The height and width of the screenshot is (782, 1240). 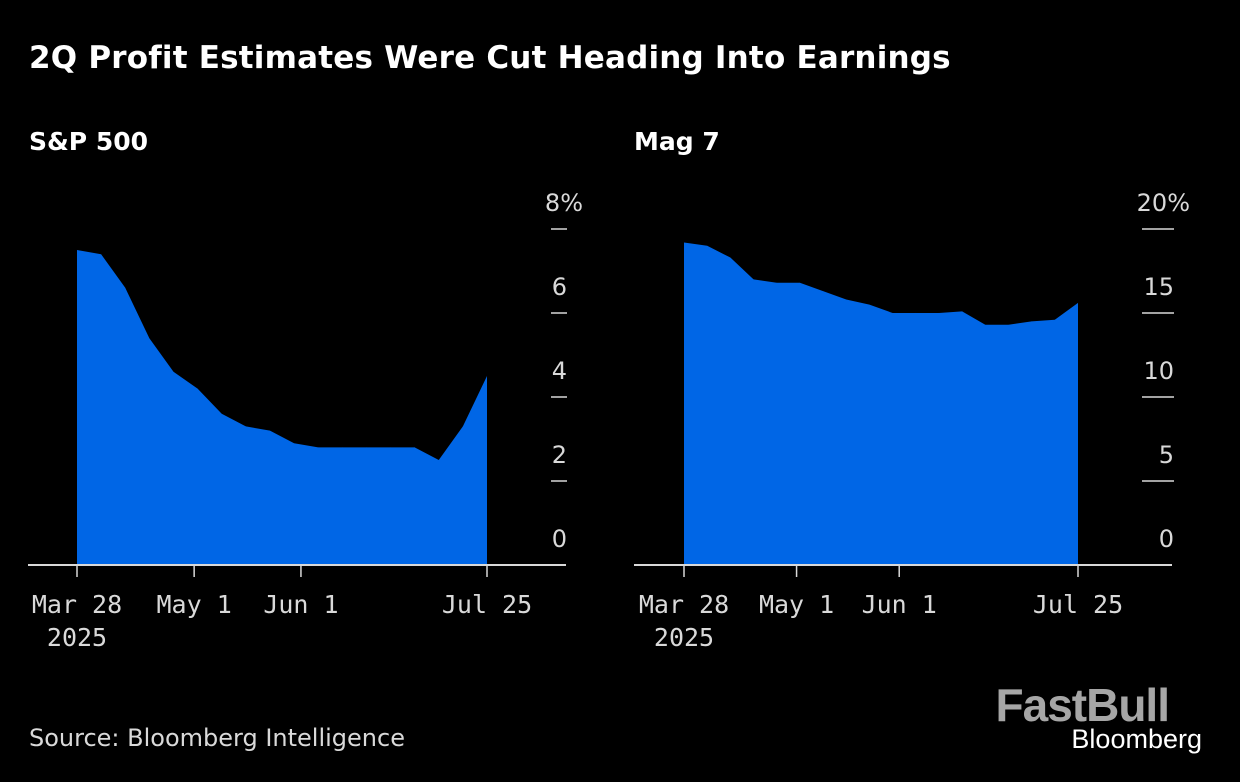 What do you see at coordinates (194, 604) in the screenshot?
I see `x-tick-label-sp500: May 1` at bounding box center [194, 604].